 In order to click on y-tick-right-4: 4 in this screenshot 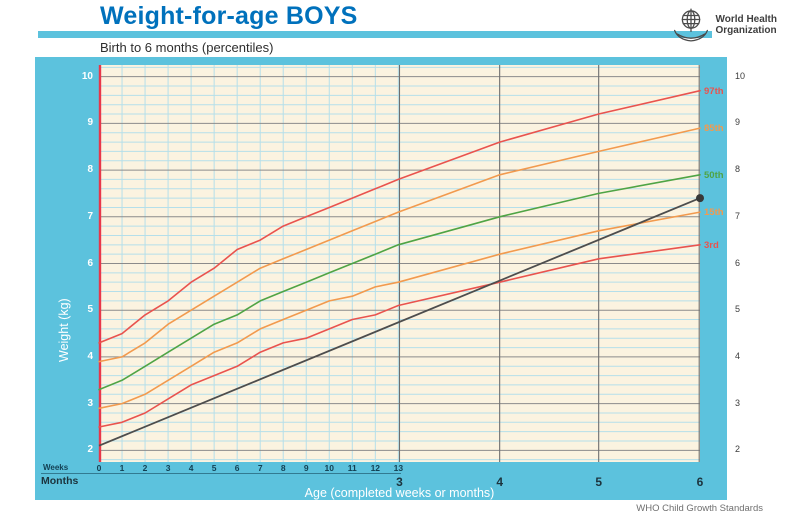, I will do `click(738, 355)`.